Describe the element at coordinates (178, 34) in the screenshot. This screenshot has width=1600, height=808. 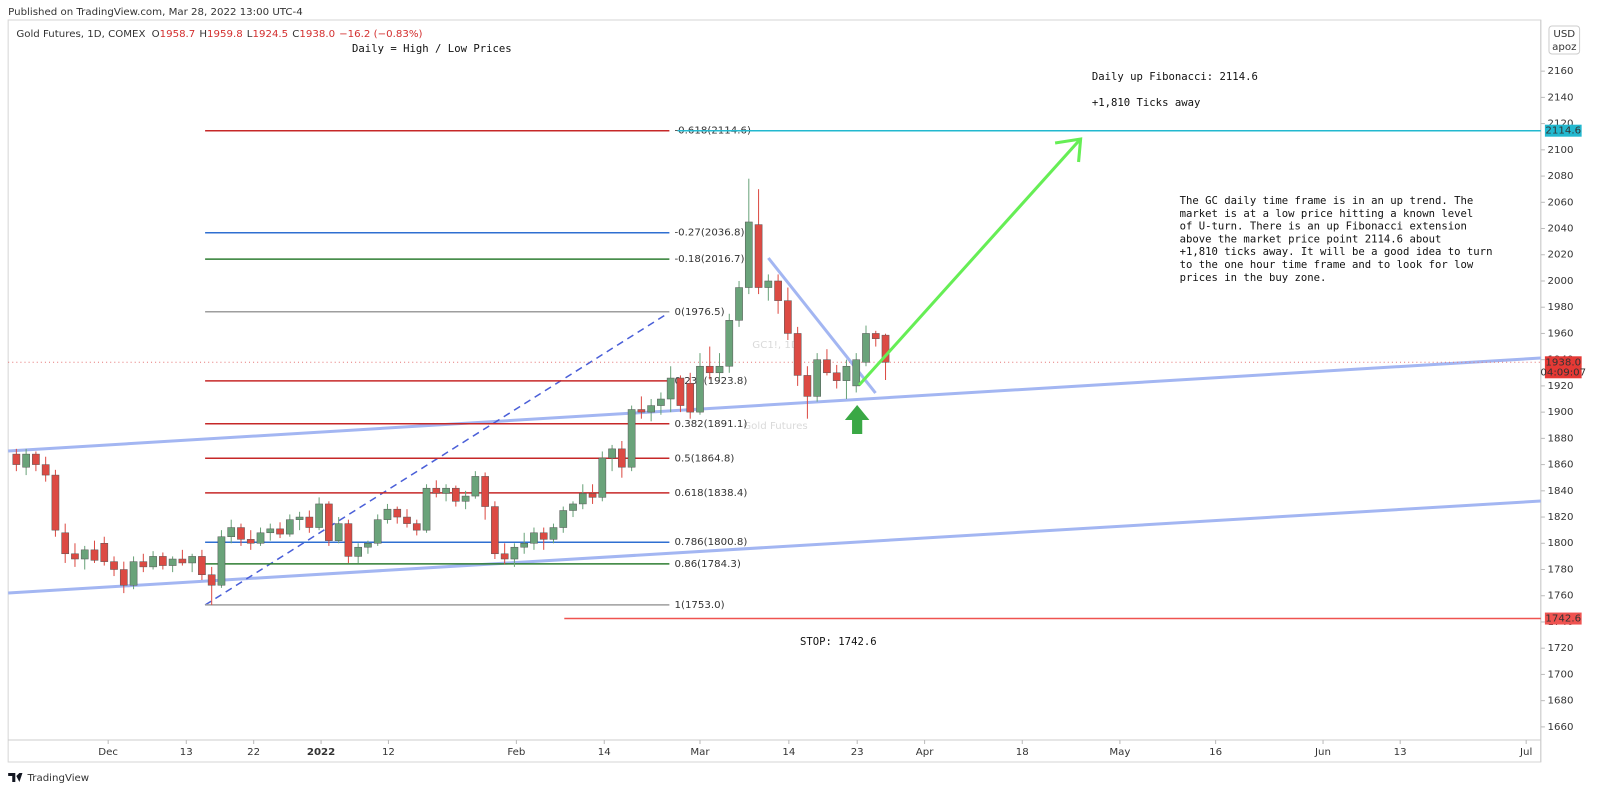
I see `ohlc-value: 1958.7` at that location.